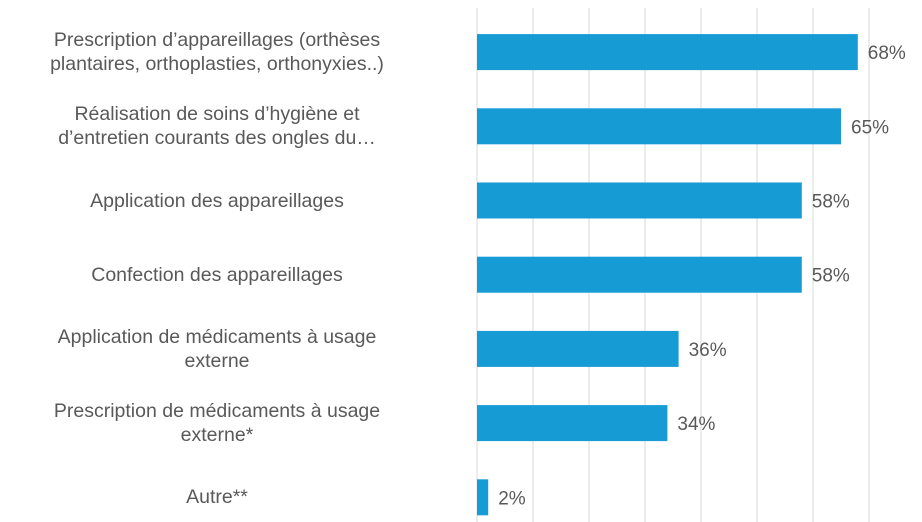  What do you see at coordinates (217, 274) in the screenshot?
I see `category-label: Confection des appareillages` at bounding box center [217, 274].